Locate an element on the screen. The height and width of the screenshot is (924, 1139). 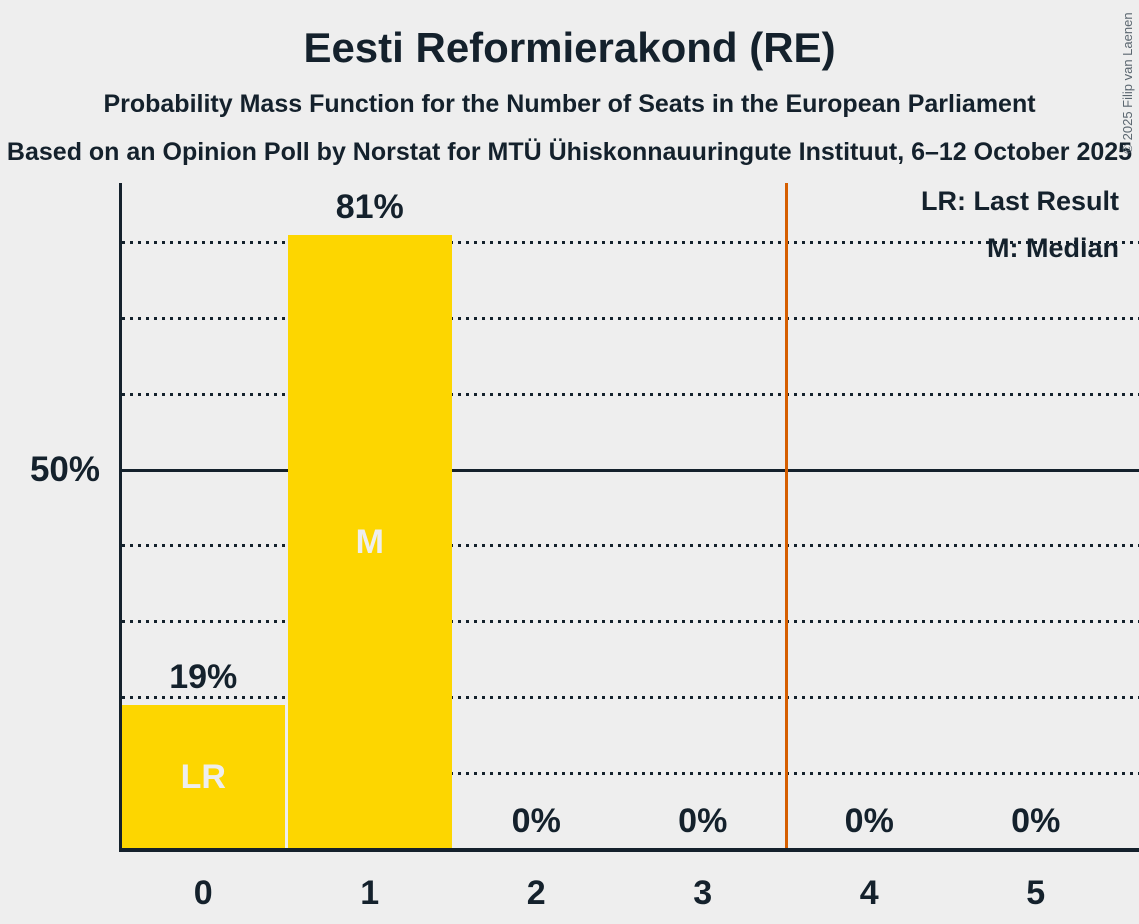
gridline-20pct is located at coordinates (630, 697).